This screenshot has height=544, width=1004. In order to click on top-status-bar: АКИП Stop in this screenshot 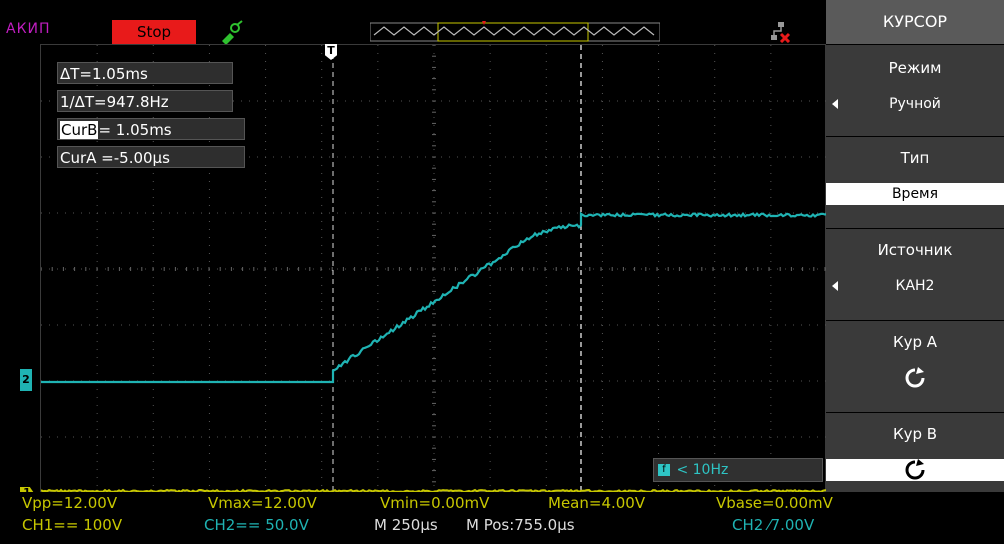, I will do `click(413, 22)`.